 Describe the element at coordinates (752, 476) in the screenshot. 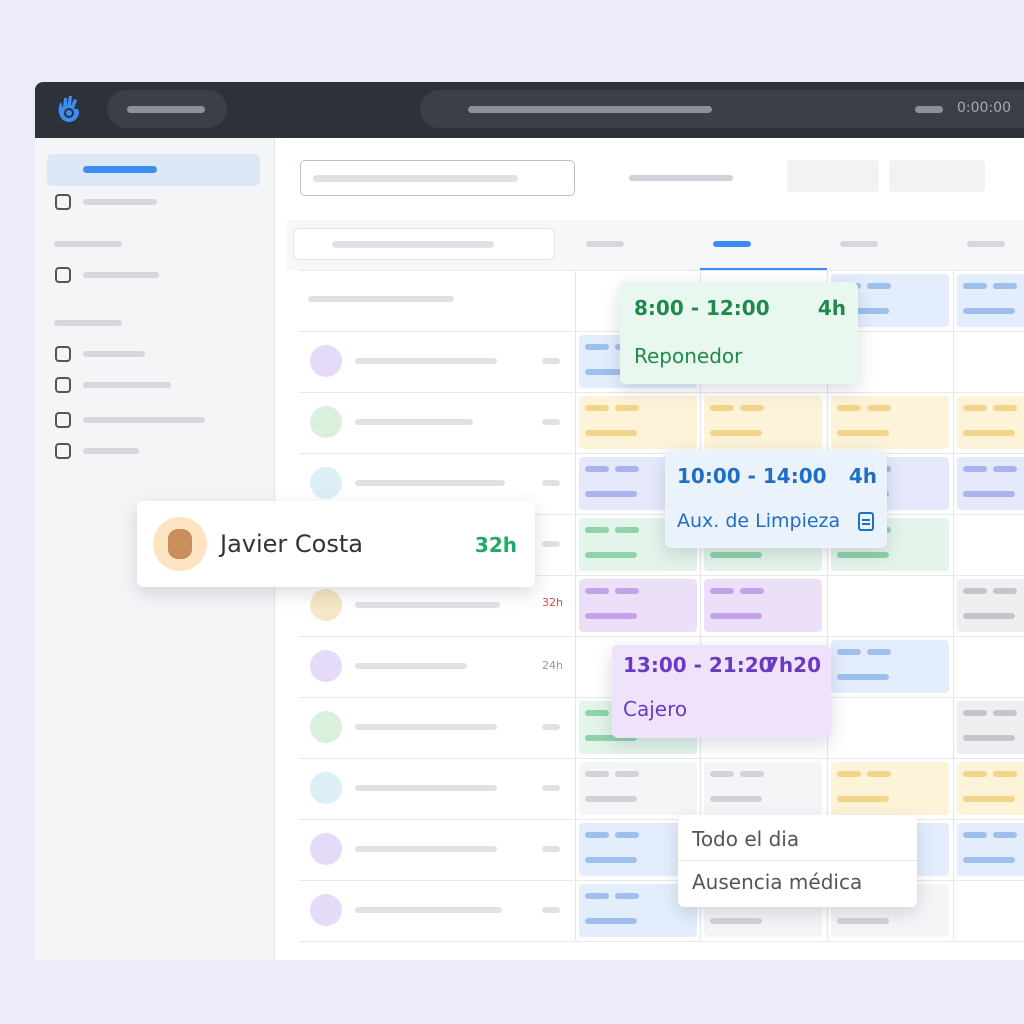

I see `shift-time: 10:00 - 14:00` at that location.